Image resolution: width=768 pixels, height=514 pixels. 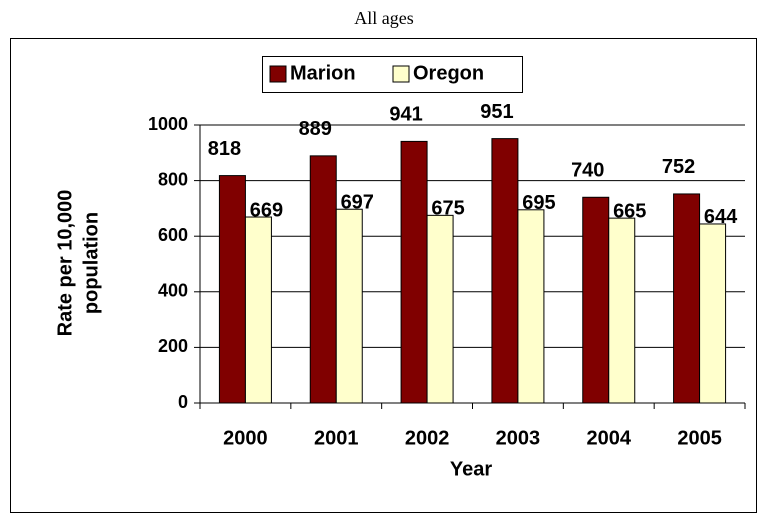 What do you see at coordinates (518, 438) in the screenshot?
I see `x-tick-label: 2003` at bounding box center [518, 438].